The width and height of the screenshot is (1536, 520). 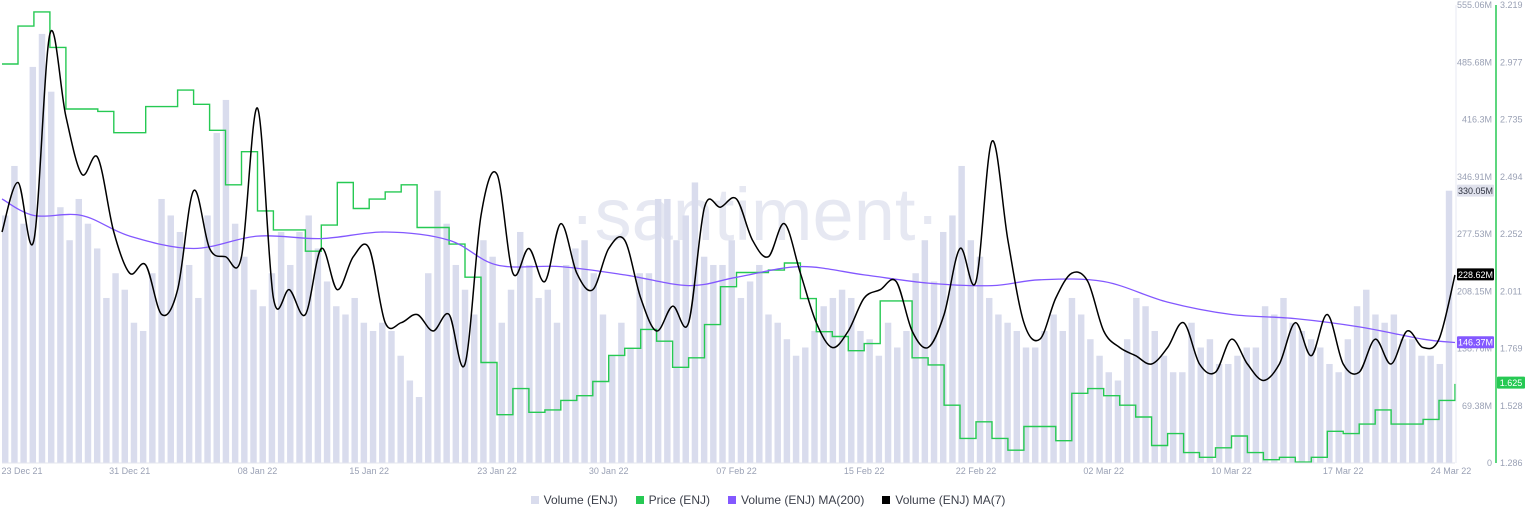 What do you see at coordinates (1103, 471) in the screenshot?
I see `x-tick-label: 02 Mar 22` at bounding box center [1103, 471].